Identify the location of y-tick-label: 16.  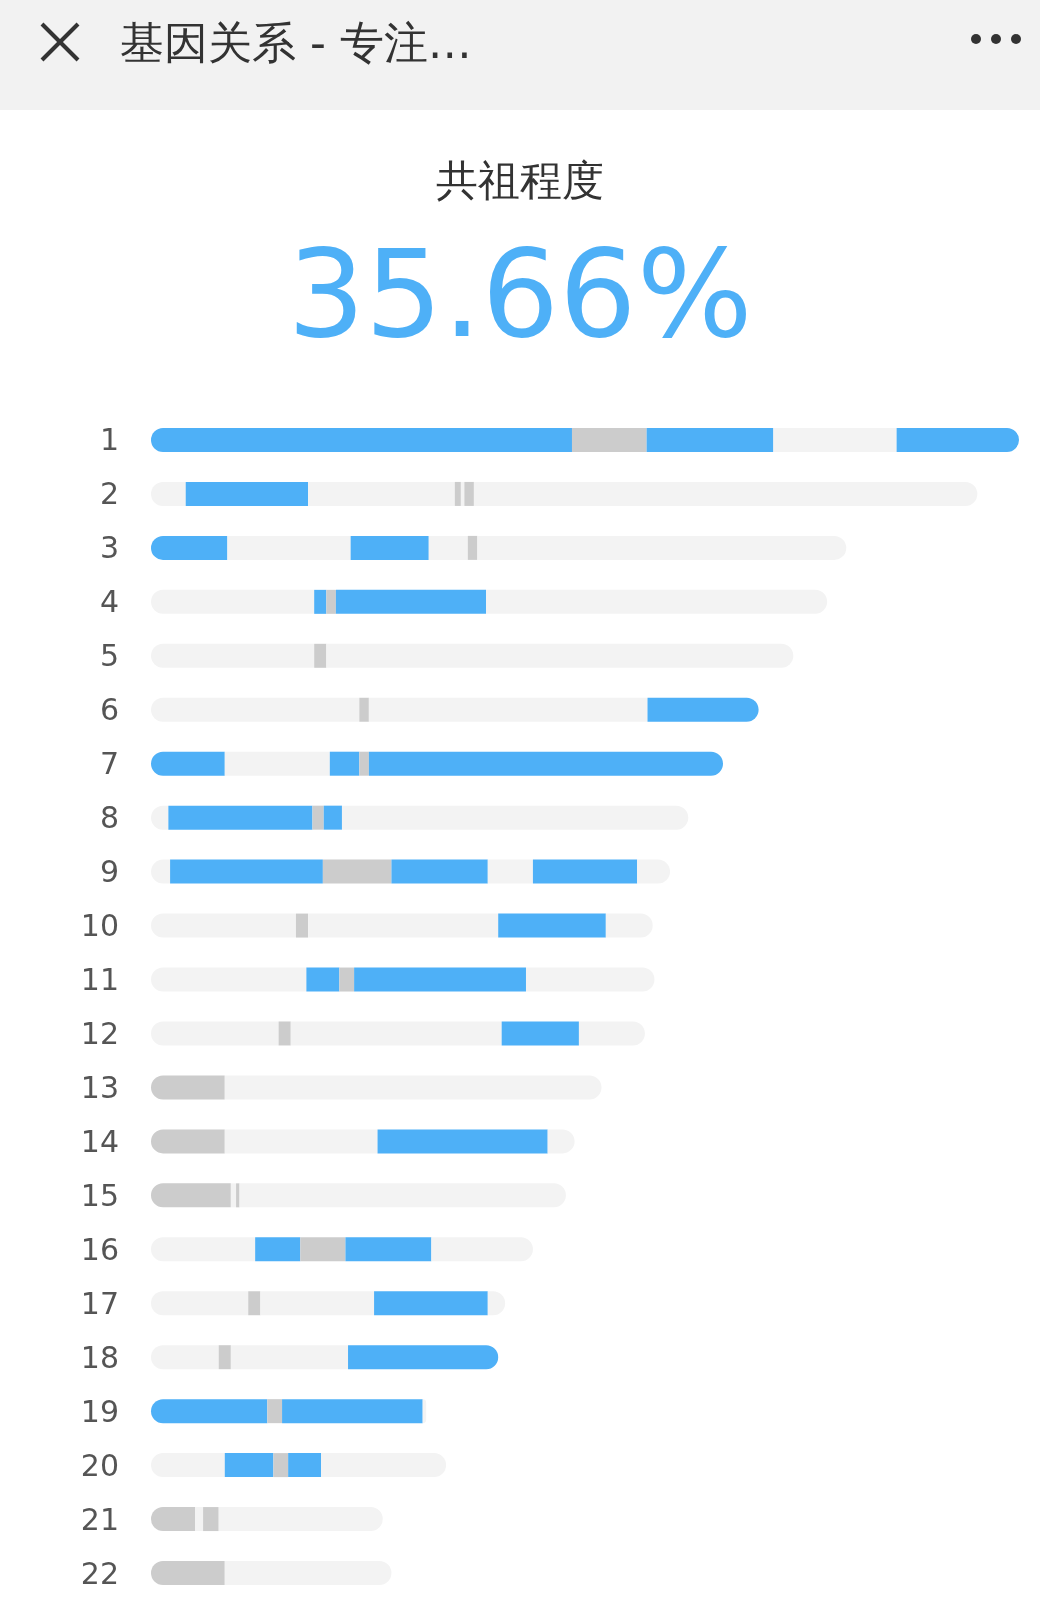
(99, 1249).